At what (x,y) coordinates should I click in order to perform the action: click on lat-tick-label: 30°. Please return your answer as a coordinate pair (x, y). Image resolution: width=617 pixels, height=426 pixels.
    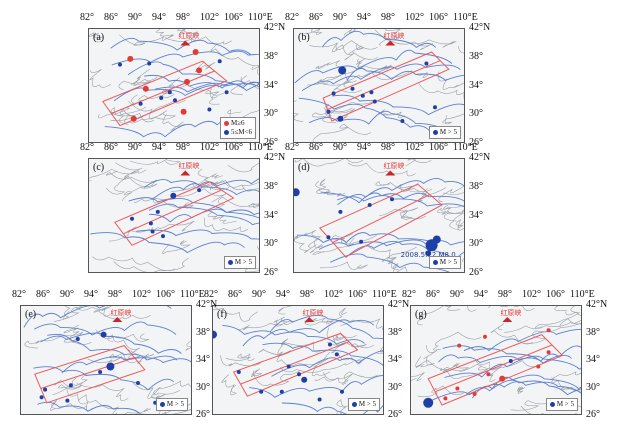
    Looking at the image, I should click on (271, 244).